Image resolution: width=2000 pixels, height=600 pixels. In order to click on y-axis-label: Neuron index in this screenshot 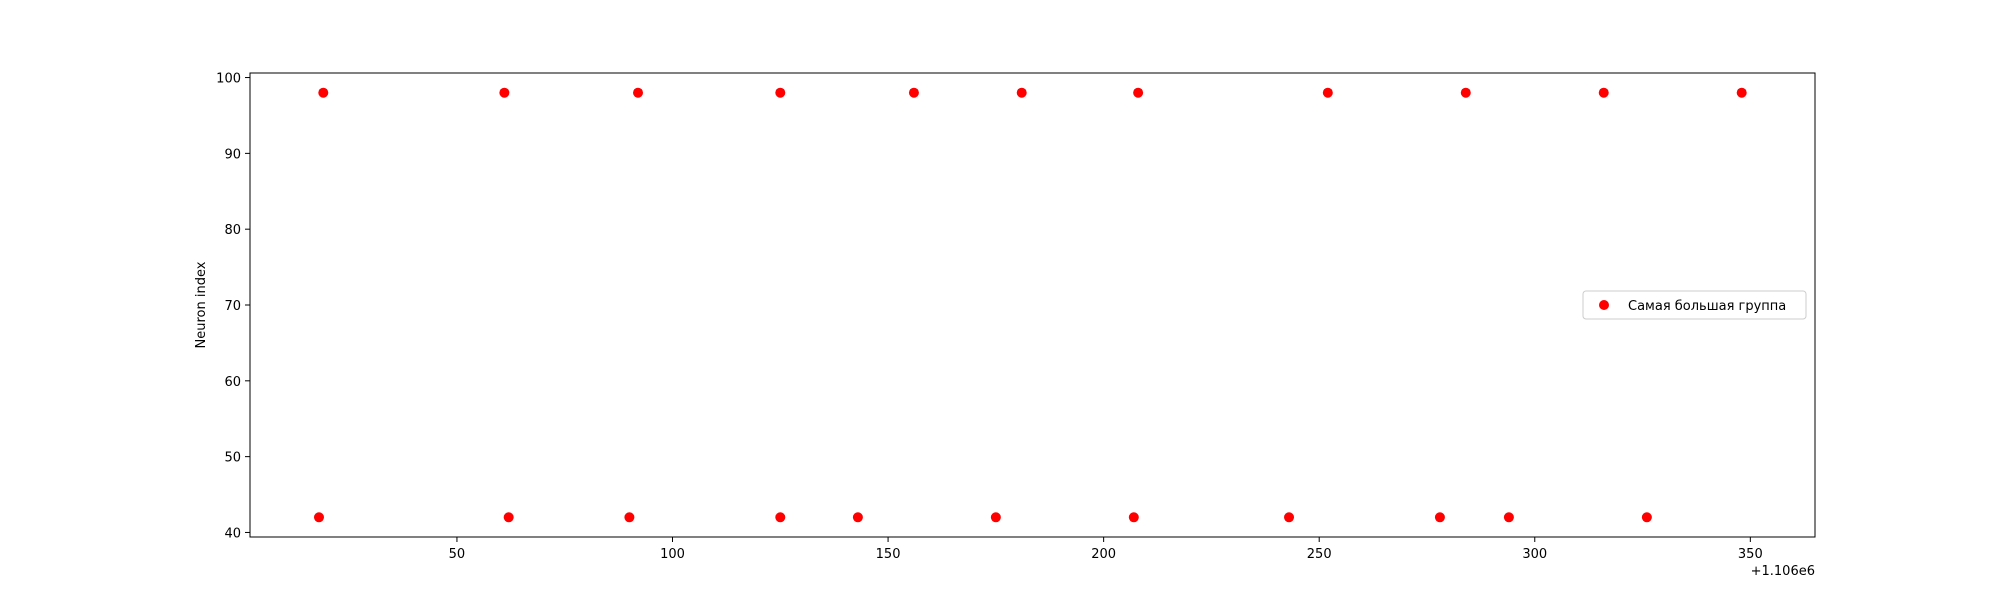, I will do `click(201, 304)`.